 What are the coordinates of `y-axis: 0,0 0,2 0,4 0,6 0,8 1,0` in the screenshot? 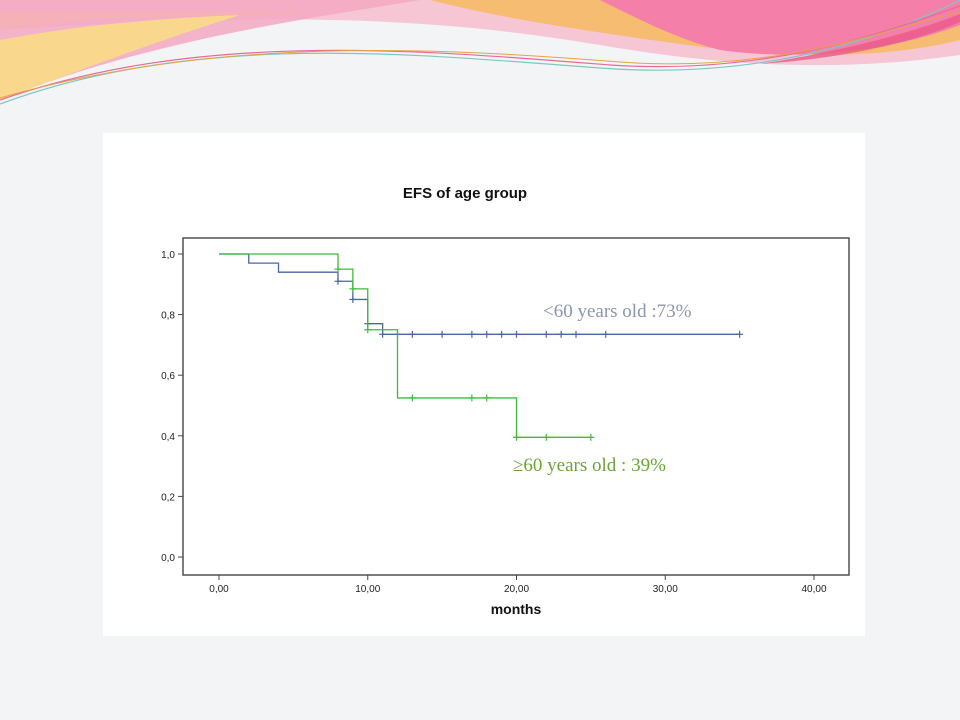 It's located at (172, 407).